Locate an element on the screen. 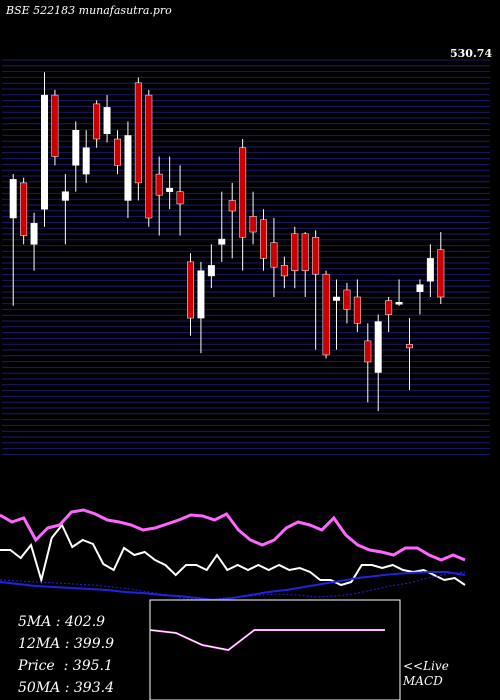 Image resolution: width=500 pixels, height=700 pixels. indicator-line-dotted is located at coordinates (233, 586).